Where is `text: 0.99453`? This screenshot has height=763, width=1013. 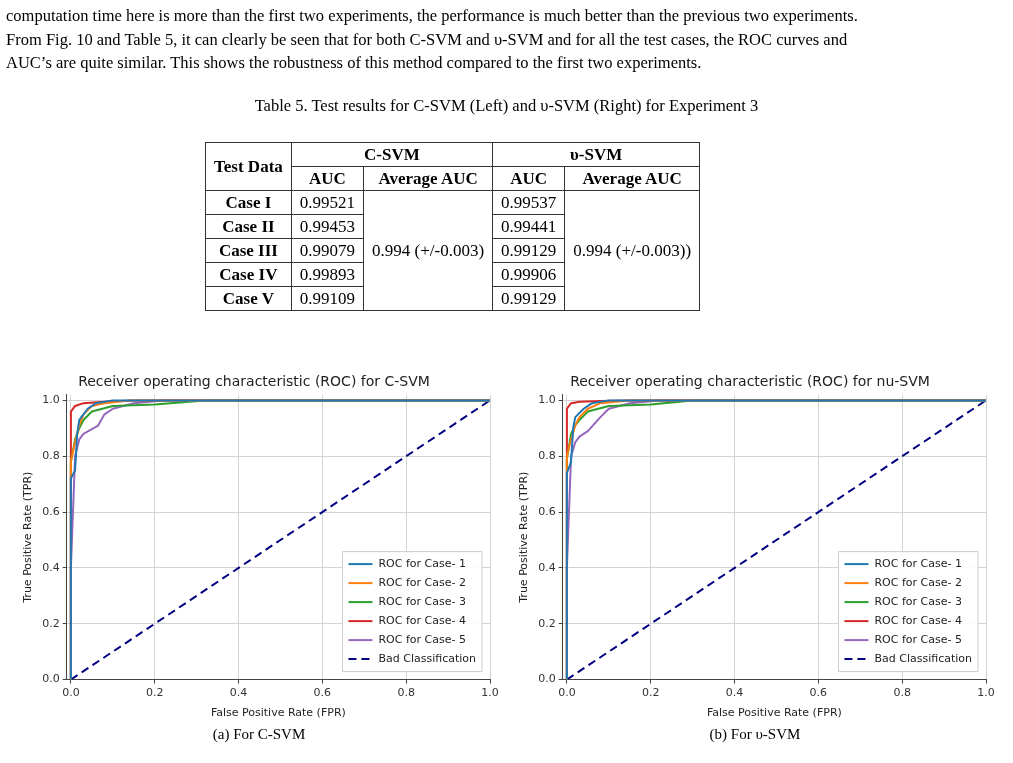 text: 0.99453 is located at coordinates (327, 226).